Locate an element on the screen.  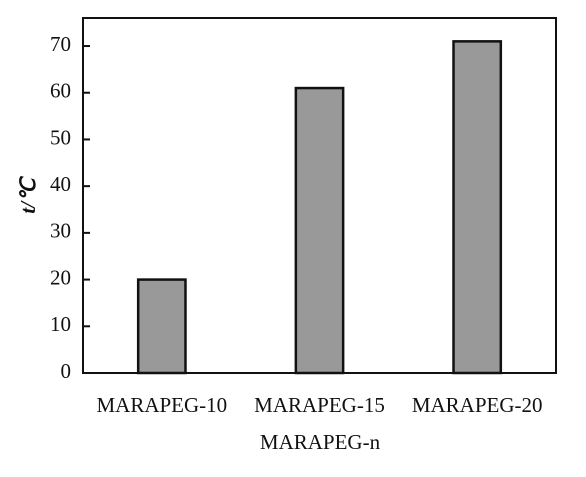
y-tick-label: 70 is located at coordinates (60, 44).